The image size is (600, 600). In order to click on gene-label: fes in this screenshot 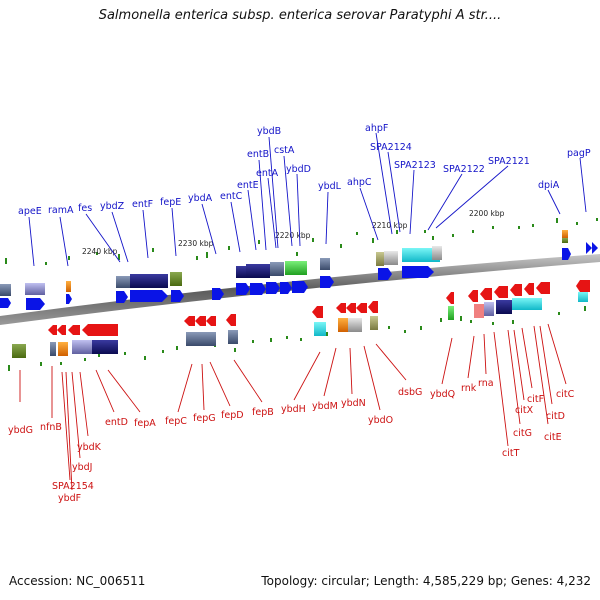, I will do `click(85, 208)`.